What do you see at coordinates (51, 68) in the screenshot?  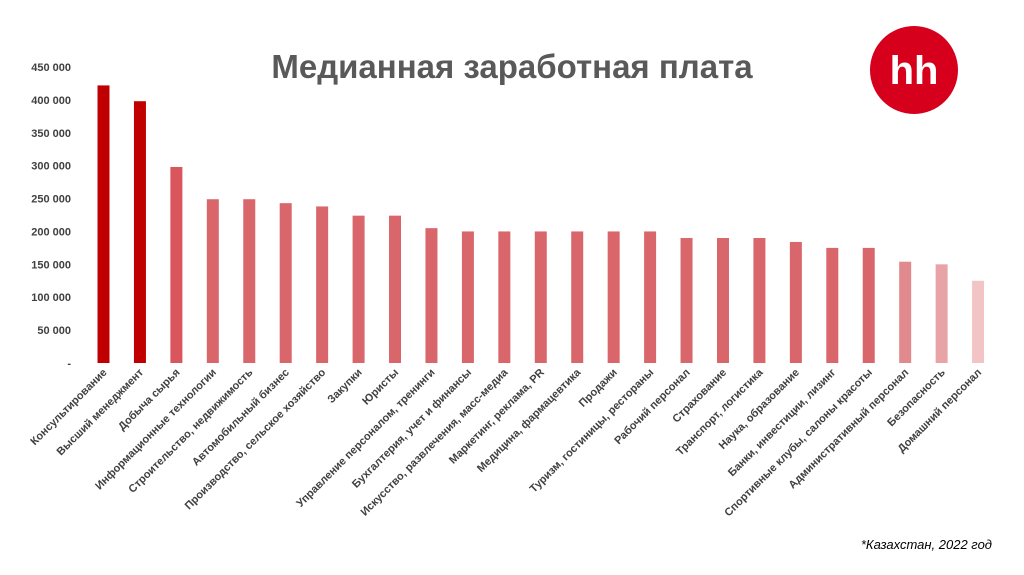 I see `y-tick-label: 450 000` at bounding box center [51, 68].